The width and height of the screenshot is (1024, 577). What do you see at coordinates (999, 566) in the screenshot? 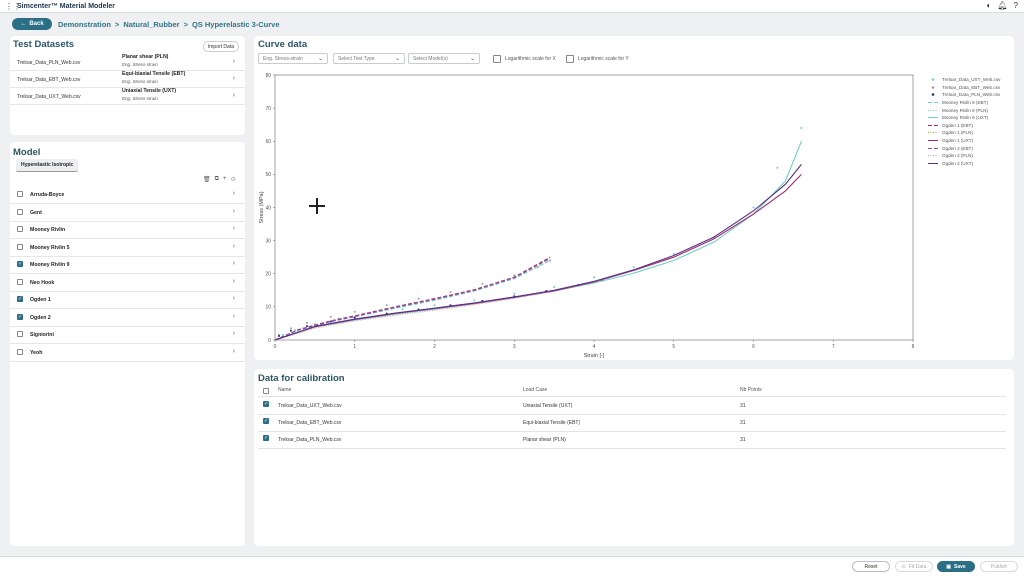
I see `publish-button: Publish` at bounding box center [999, 566].